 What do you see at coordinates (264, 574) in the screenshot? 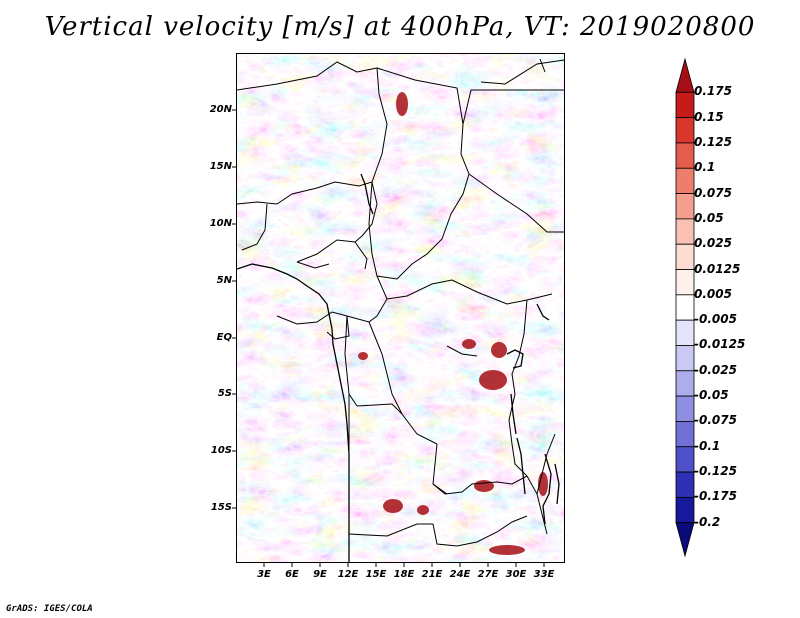
I see `lon-tick-label: 3E` at bounding box center [264, 574].